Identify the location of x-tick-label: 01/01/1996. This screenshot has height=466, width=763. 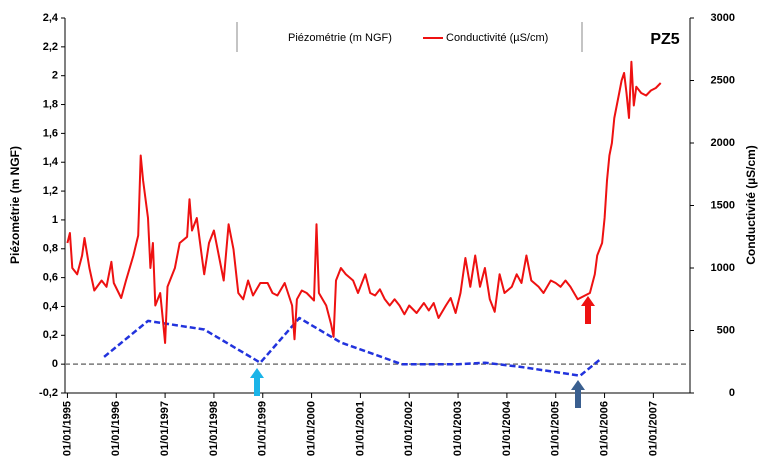
(116, 428).